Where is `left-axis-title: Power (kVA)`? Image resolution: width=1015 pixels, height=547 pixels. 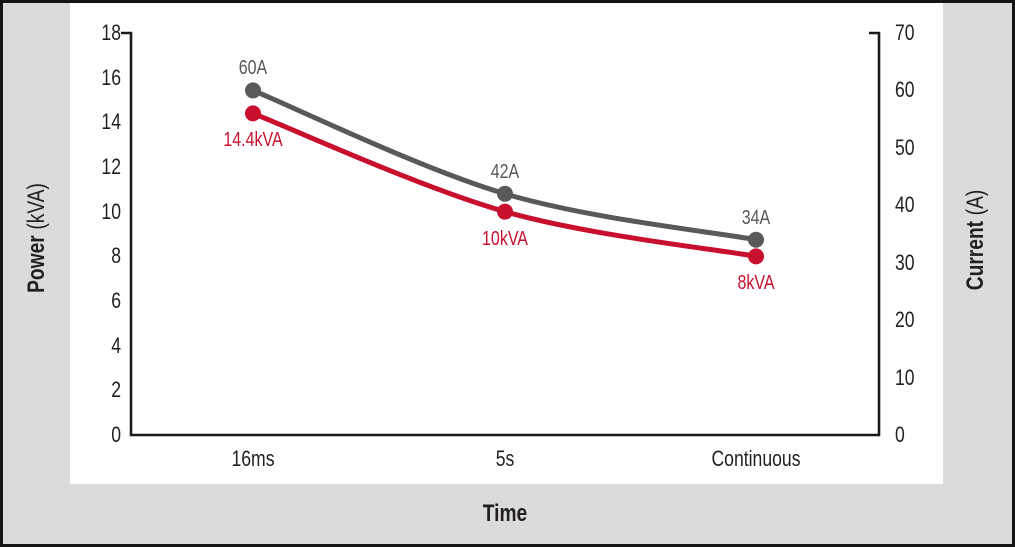
left-axis-title: Power (kVA) is located at coordinates (36, 238).